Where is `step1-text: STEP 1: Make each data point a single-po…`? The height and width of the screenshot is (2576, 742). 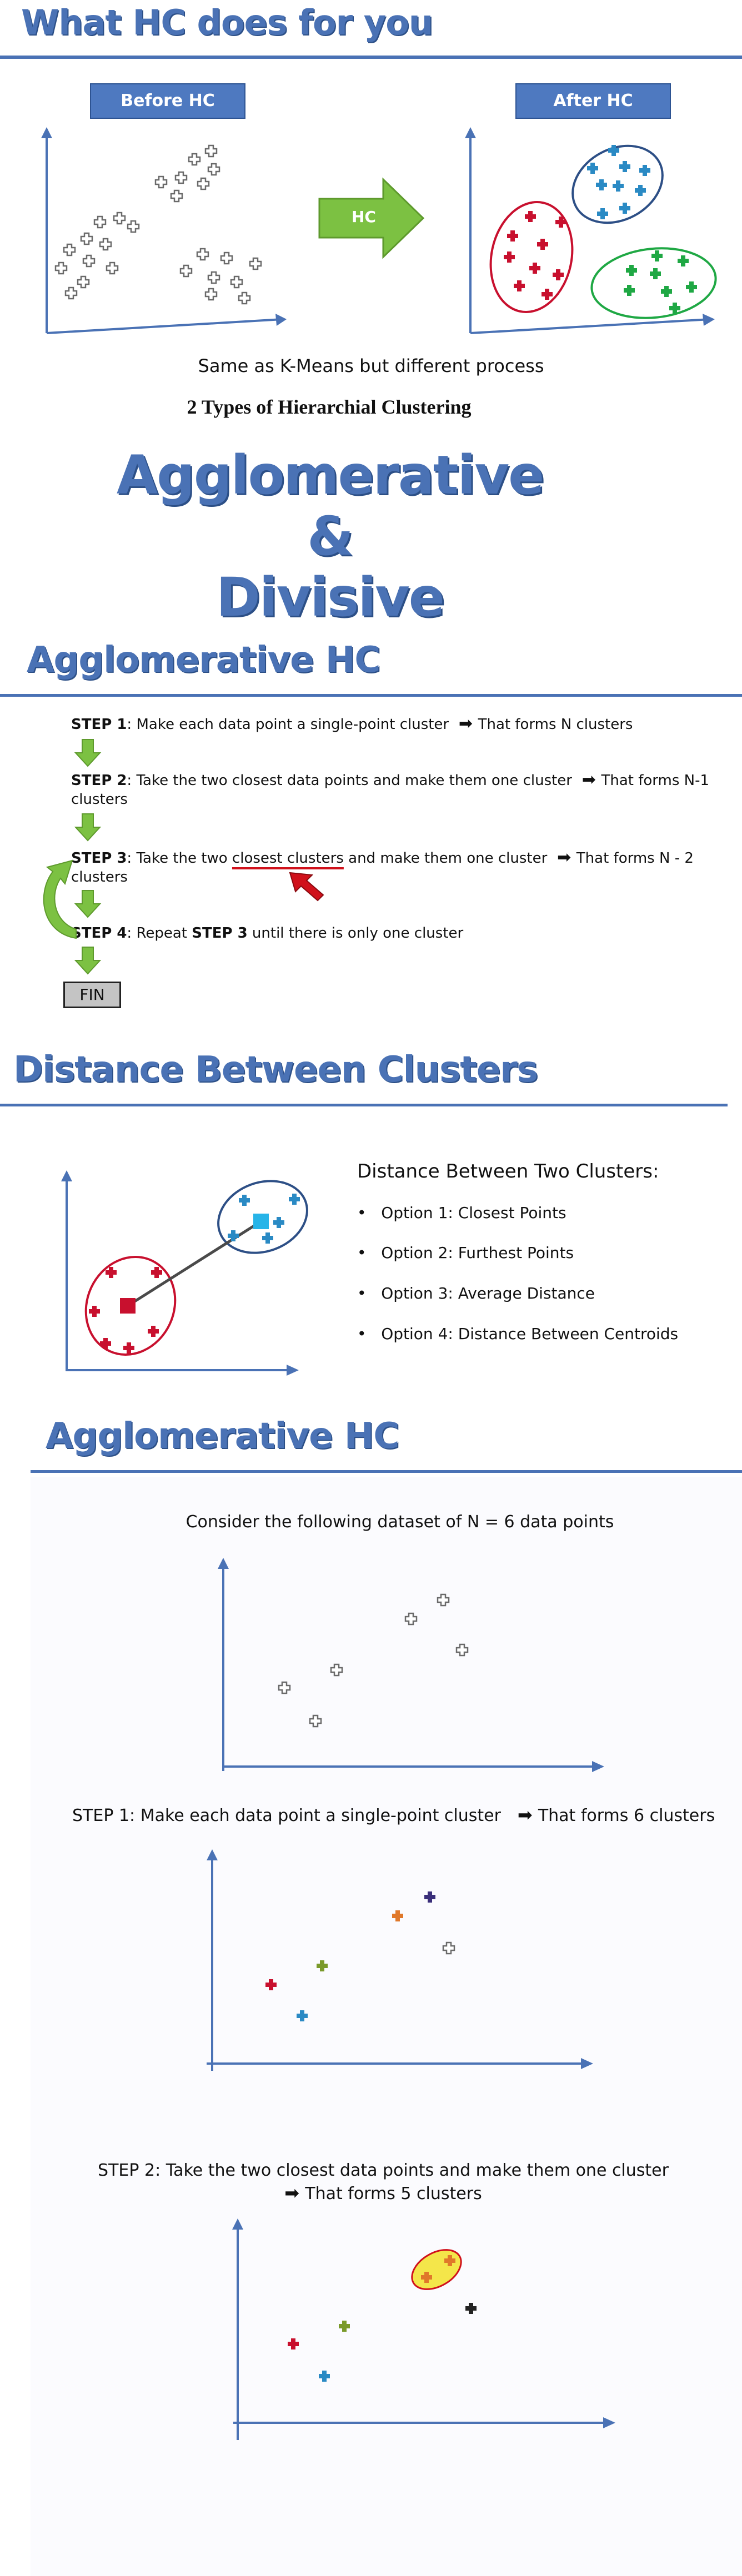
step1-text: STEP 1: Make each data point a single-po… is located at coordinates (352, 723).